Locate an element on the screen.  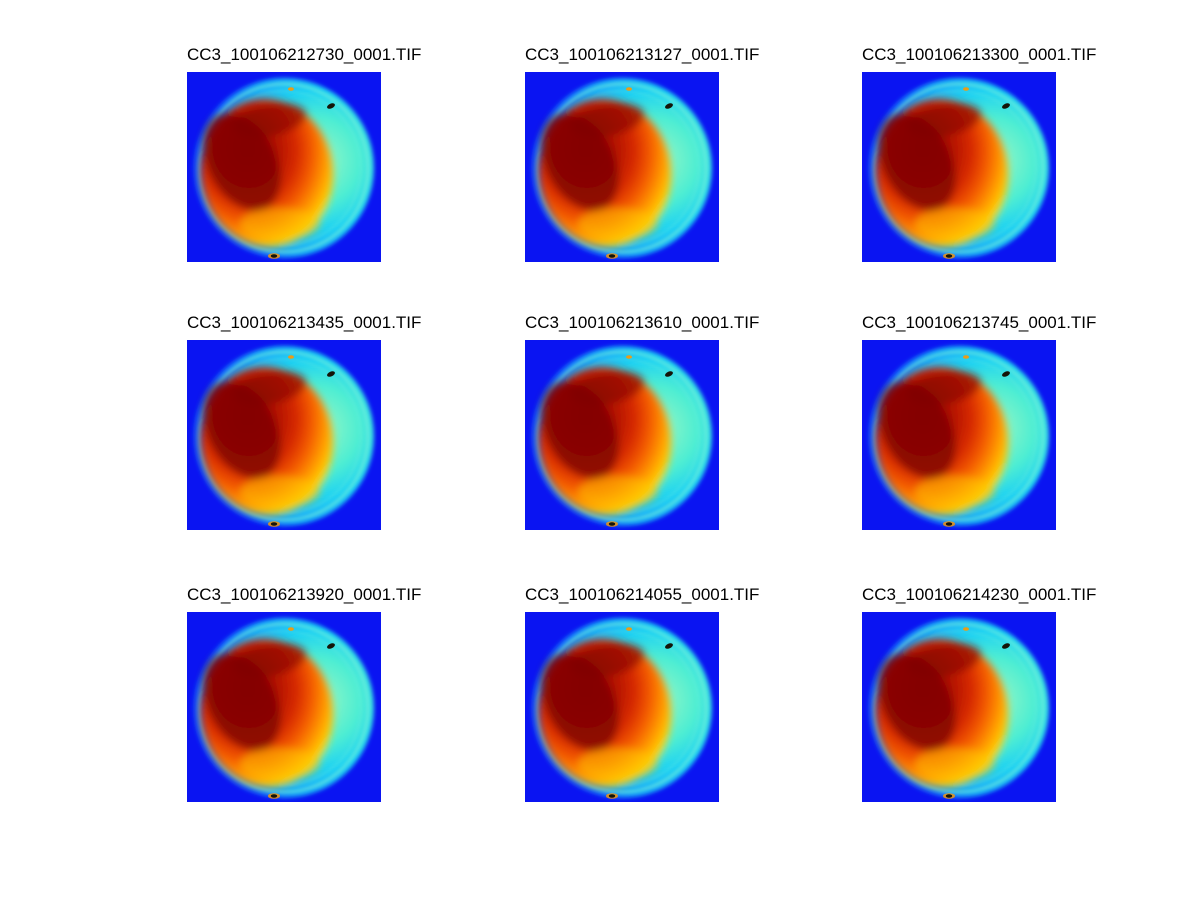
subplot-5: CC3_100106213610_0001.TIF is located at coordinates (695, 421).